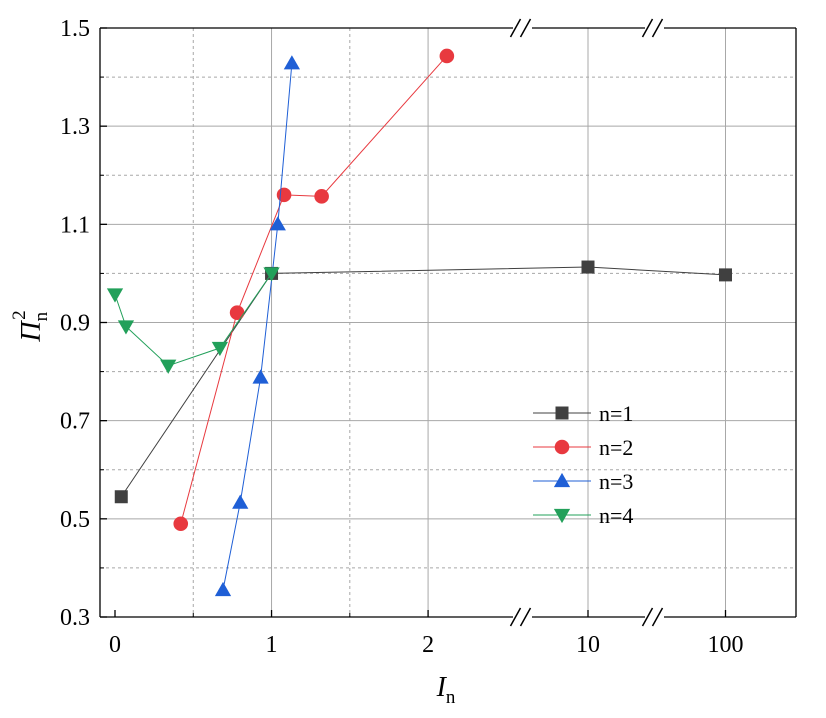  What do you see at coordinates (75, 618) in the screenshot?
I see `y-tick-label: 0.3` at bounding box center [75, 618].